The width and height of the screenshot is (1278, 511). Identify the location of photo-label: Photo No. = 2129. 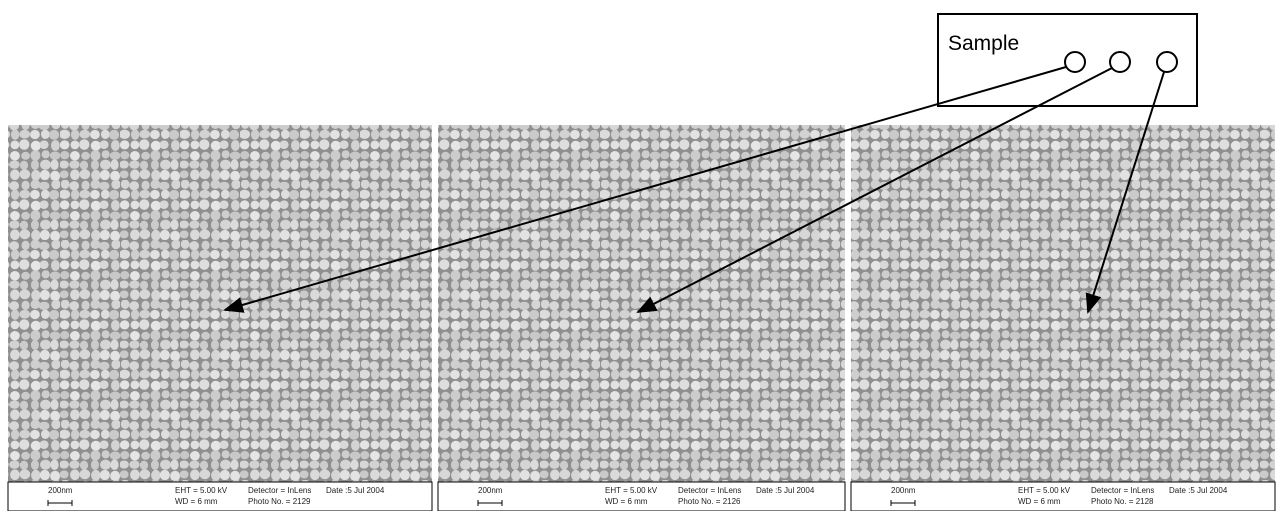
(279, 501).